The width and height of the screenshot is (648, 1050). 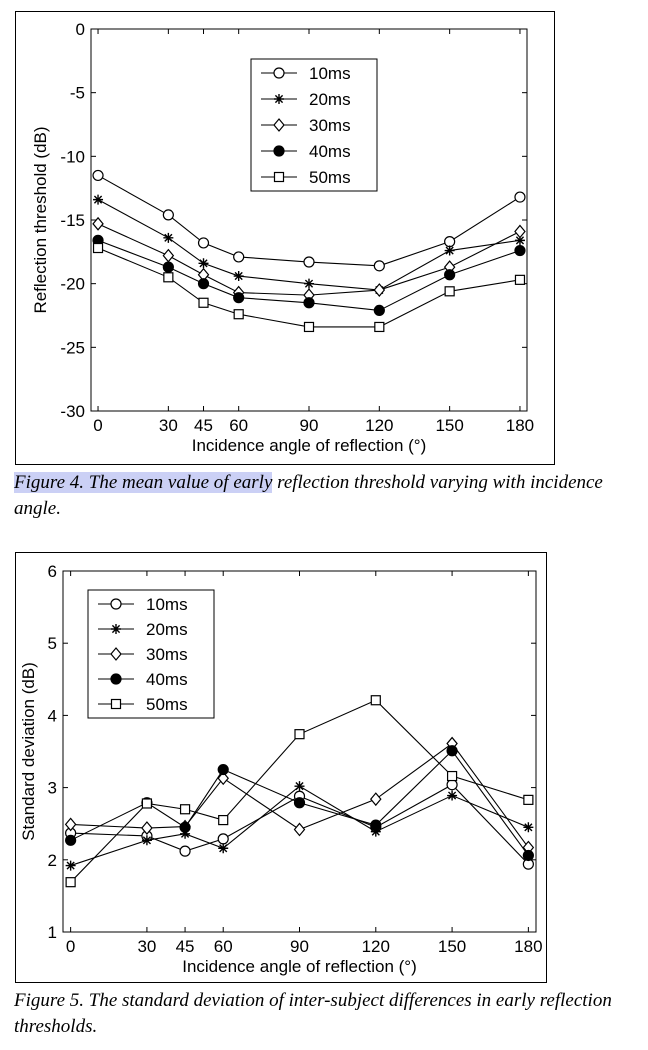 I want to click on fig4-xlabel: Incidence angle of reflection (°), so click(x=309, y=445).